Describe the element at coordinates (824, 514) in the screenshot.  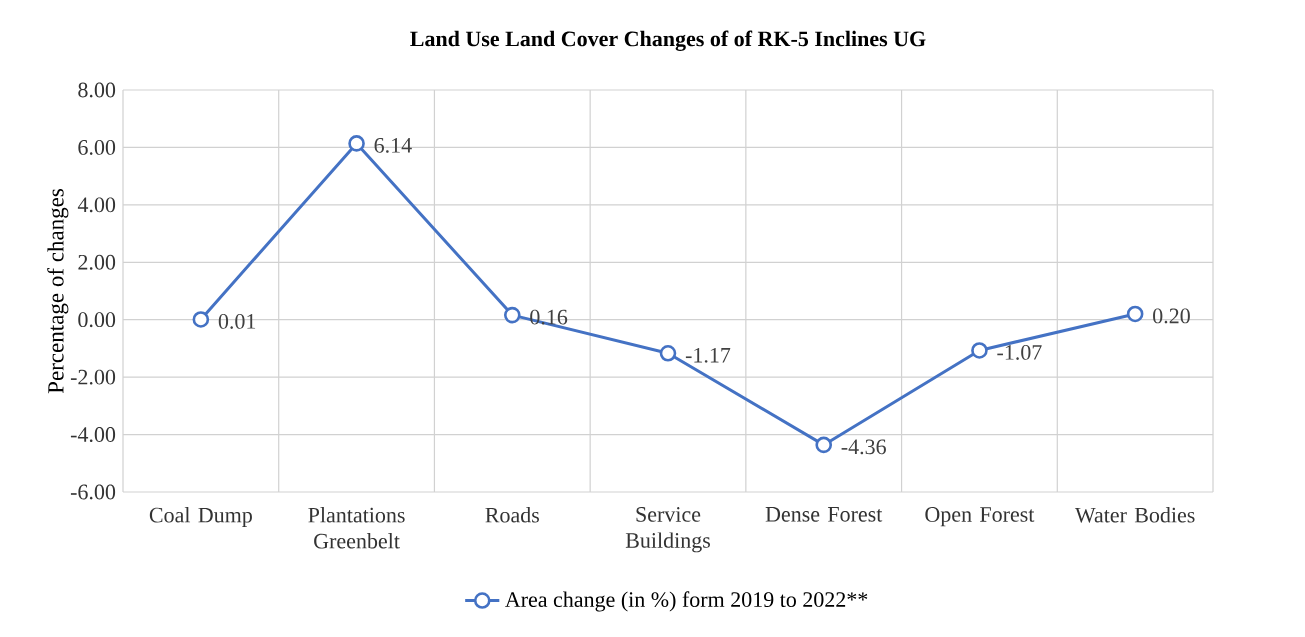
I see `x-tick-label: Dense Forest` at that location.